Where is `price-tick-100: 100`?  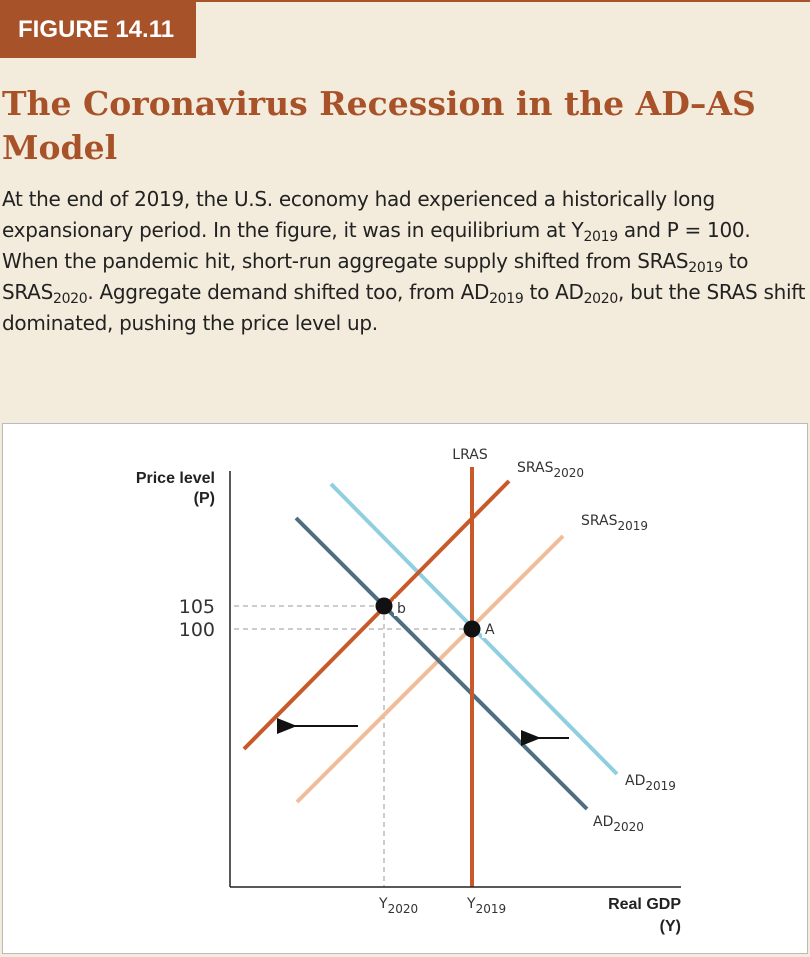 price-tick-100: 100 is located at coordinates (197, 630).